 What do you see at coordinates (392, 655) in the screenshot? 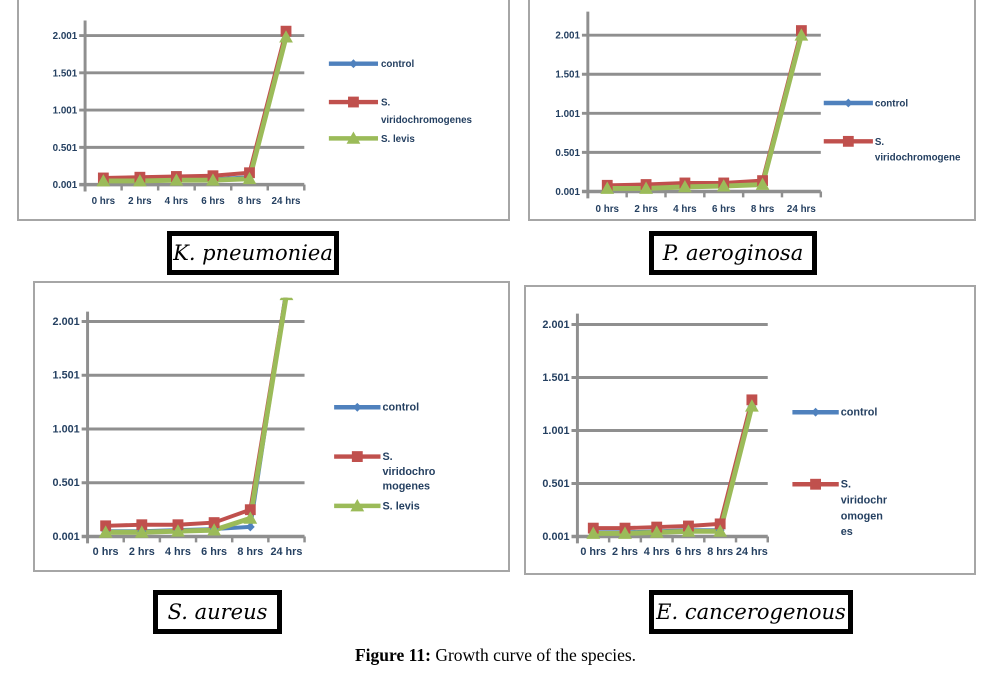
I see `figure-caption-number: Figure 11:` at bounding box center [392, 655].